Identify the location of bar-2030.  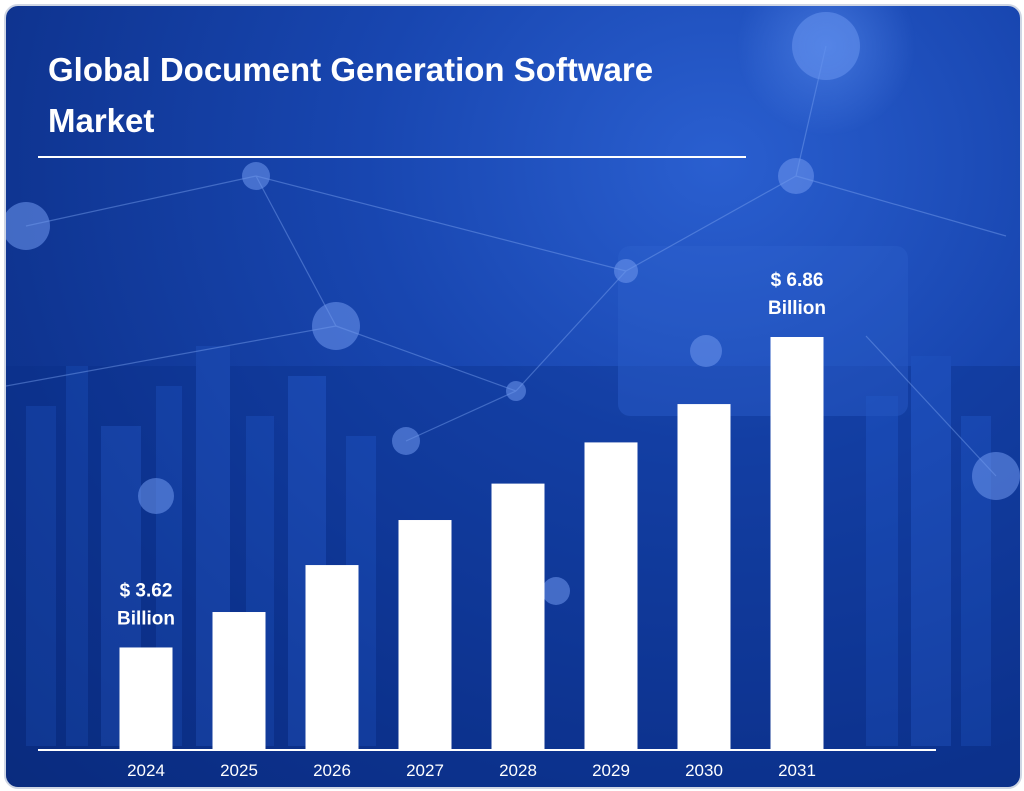
(704, 577).